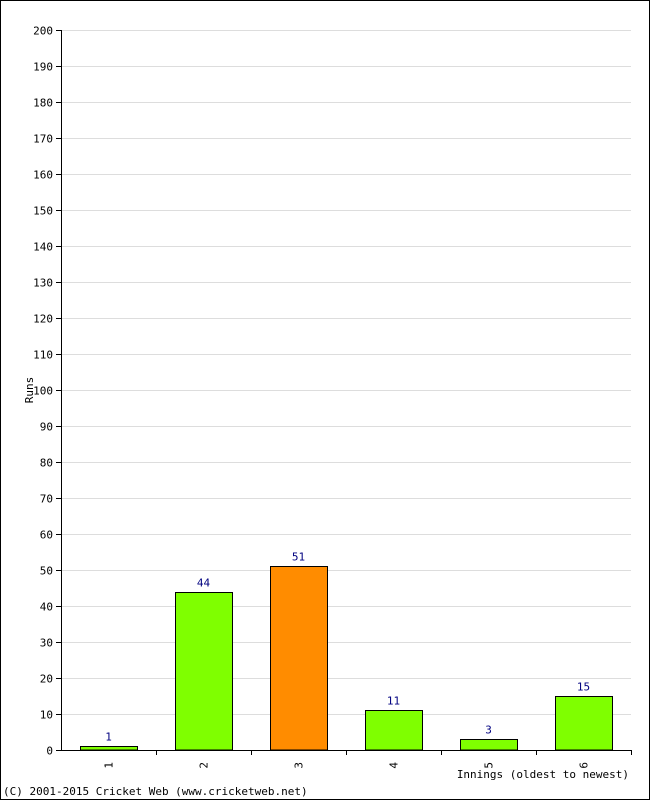 The image size is (650, 800). Describe the element at coordinates (488, 730) in the screenshot. I see `data-label: 3` at that location.